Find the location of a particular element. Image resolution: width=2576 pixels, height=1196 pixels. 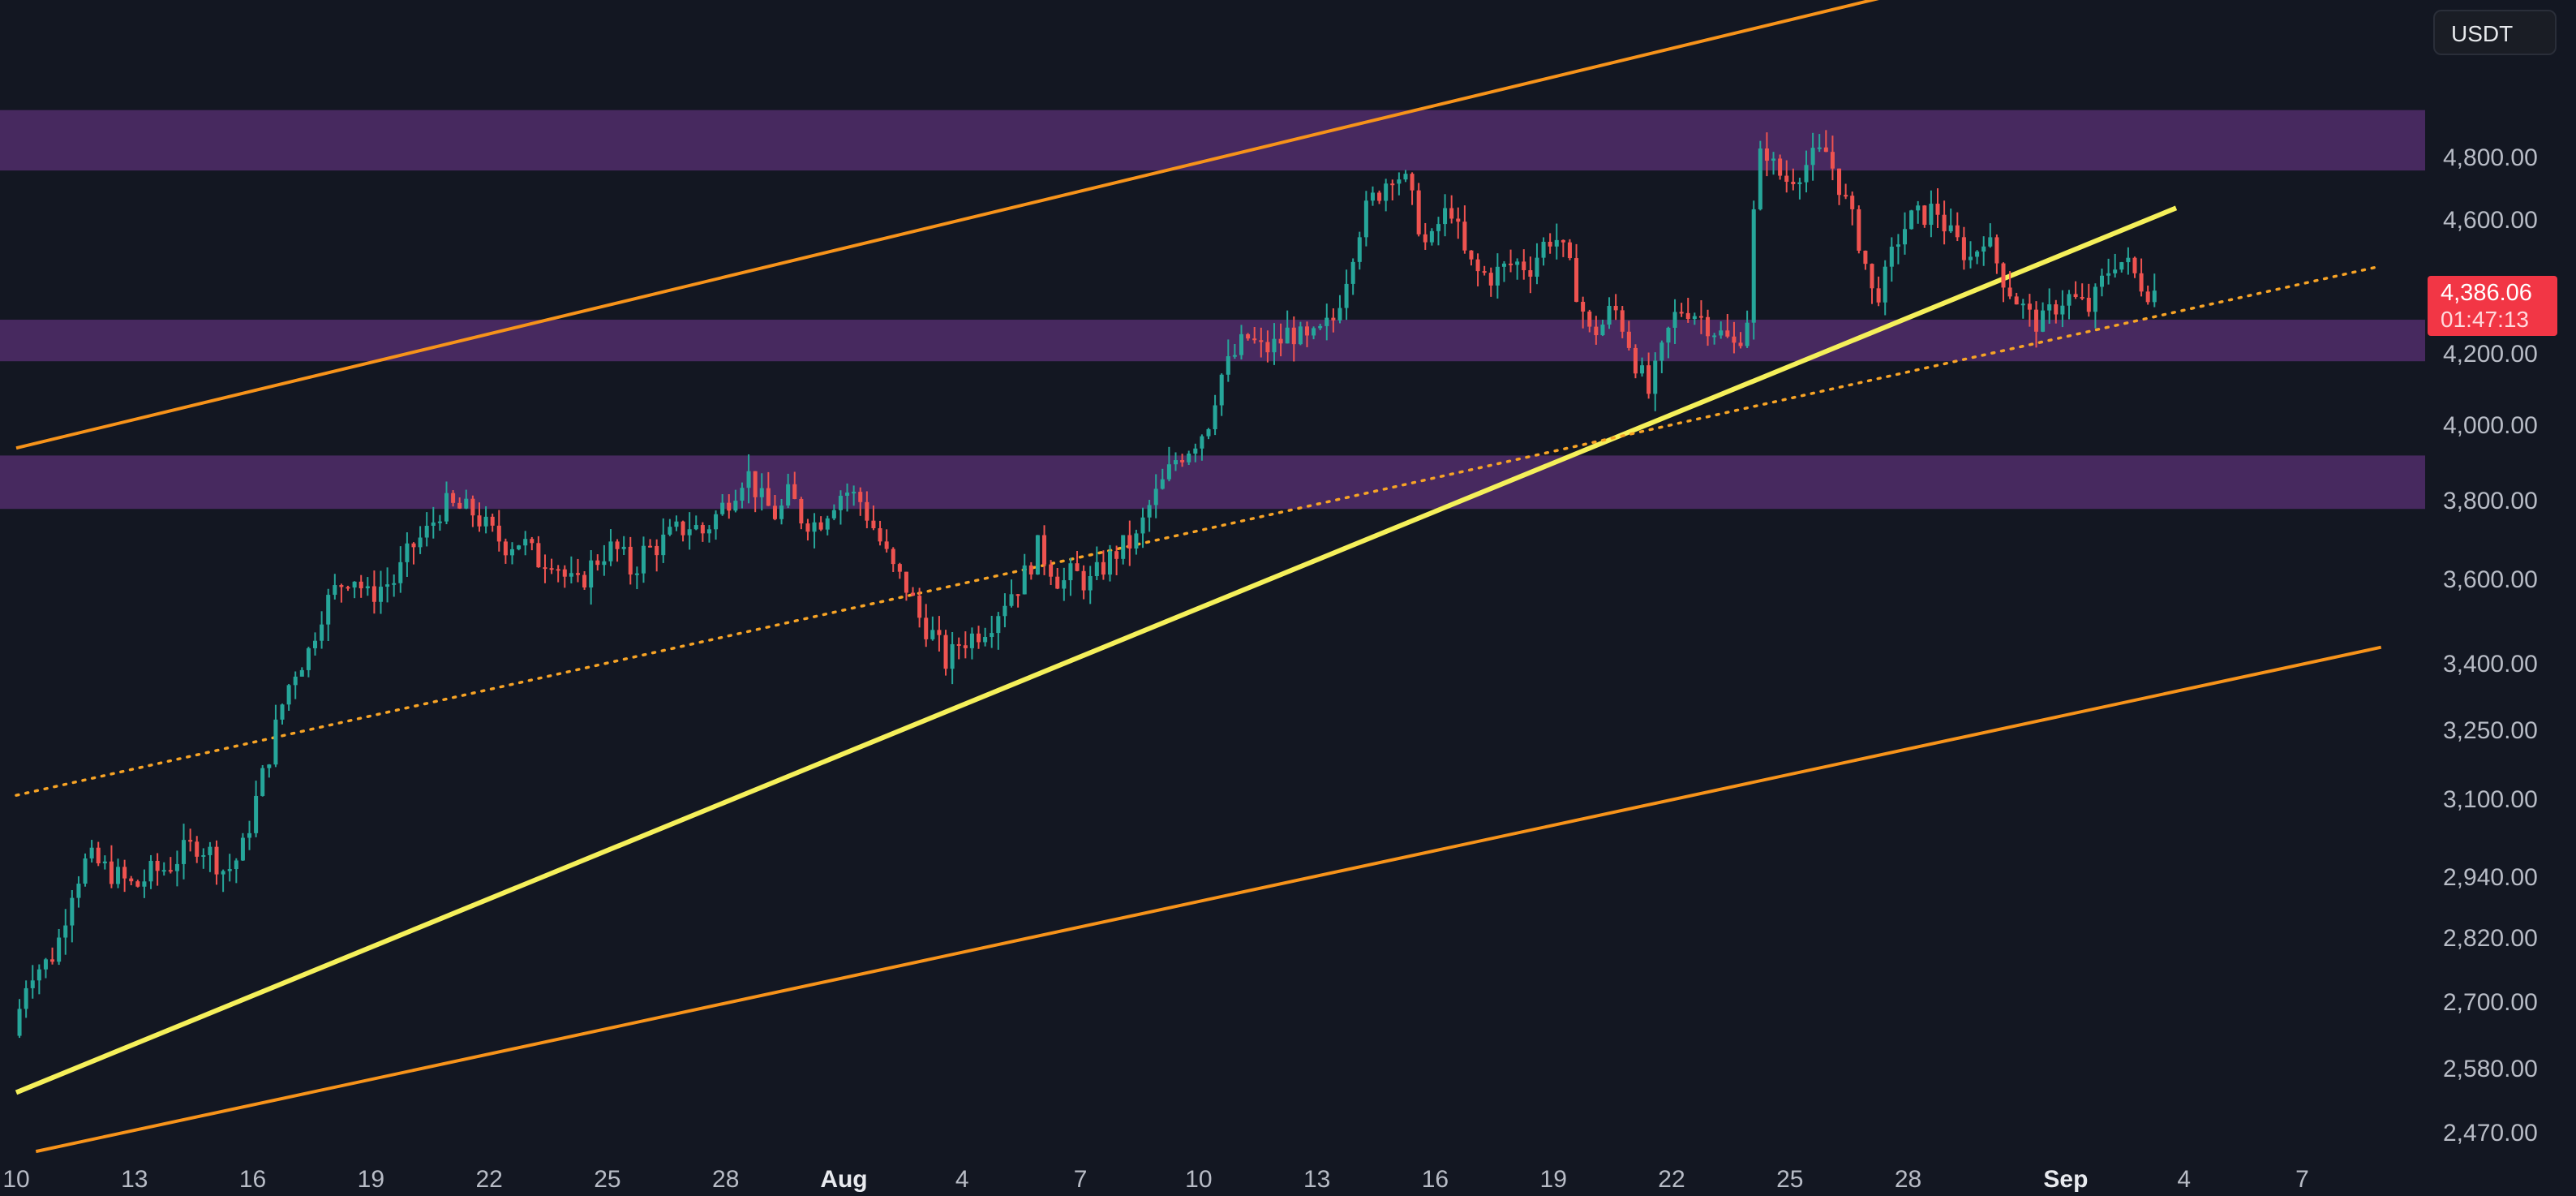

time-tick-label: 19 is located at coordinates (371, 1179).